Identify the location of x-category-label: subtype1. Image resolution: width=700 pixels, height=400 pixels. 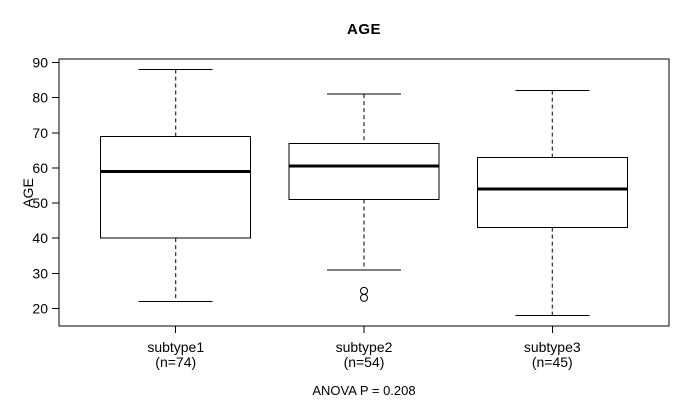
(175, 347).